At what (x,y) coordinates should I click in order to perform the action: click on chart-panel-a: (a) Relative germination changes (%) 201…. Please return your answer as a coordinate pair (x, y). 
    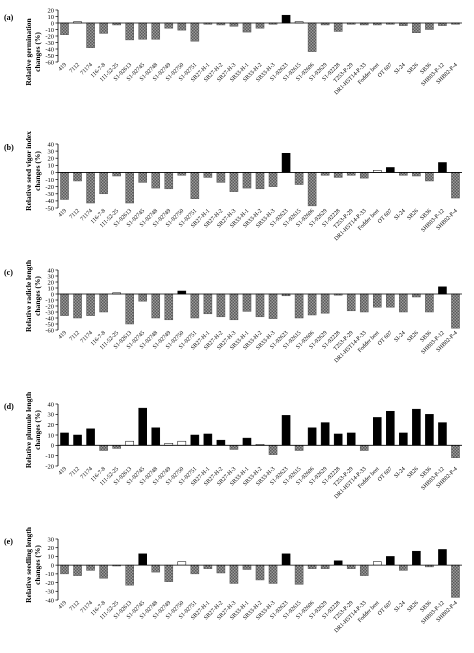
    Looking at the image, I should click on (233, 51).